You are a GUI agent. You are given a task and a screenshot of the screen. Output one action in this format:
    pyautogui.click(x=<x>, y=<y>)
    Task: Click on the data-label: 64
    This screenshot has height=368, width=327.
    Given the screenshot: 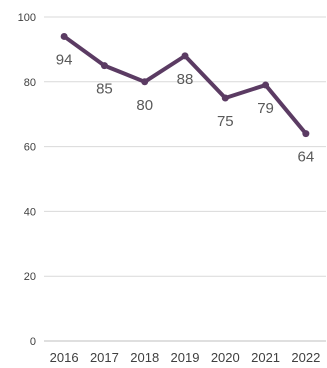 What is the action you would take?
    pyautogui.click(x=306, y=157)
    